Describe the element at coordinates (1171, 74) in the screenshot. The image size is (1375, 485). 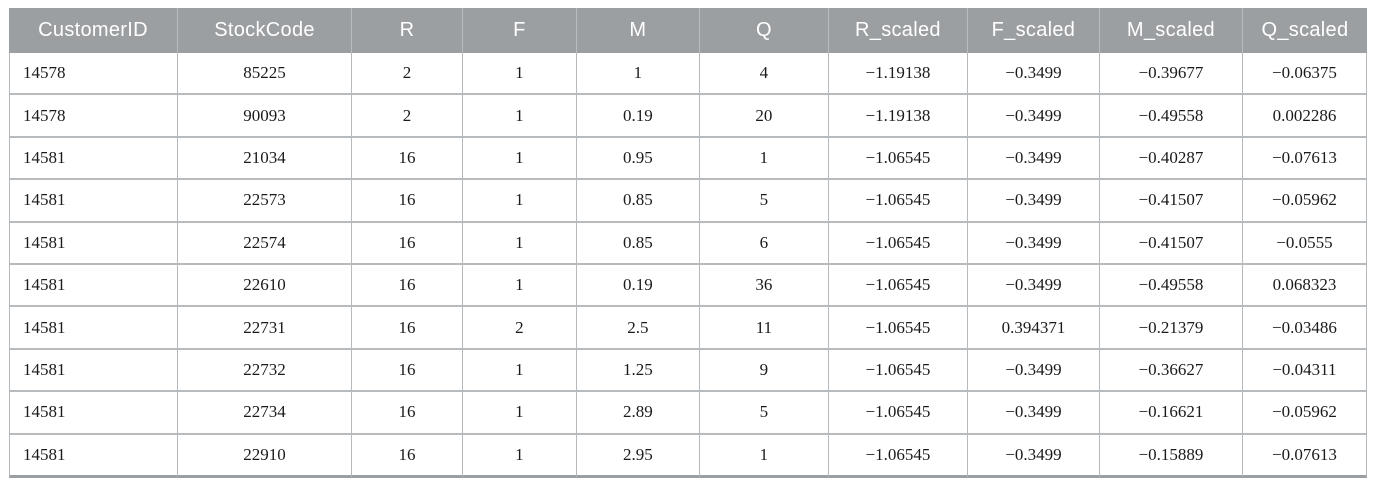
I see `cell-m-scaled: −0.39677` at that location.